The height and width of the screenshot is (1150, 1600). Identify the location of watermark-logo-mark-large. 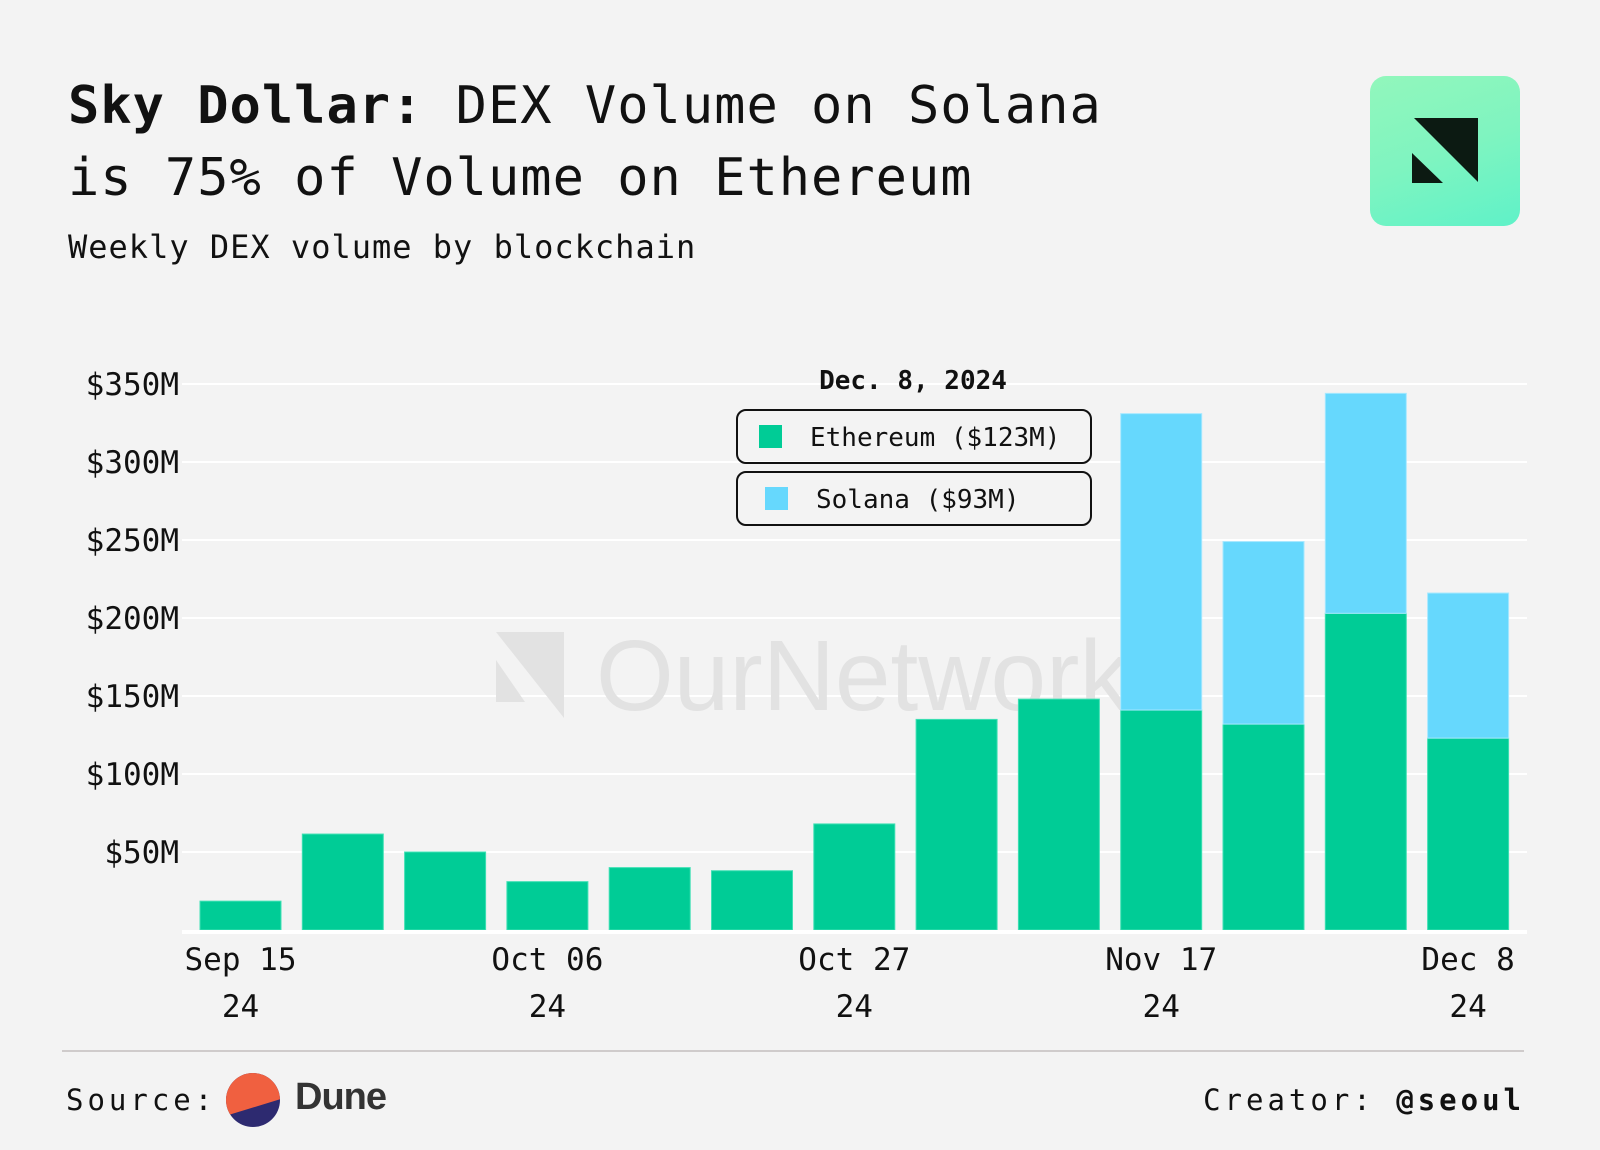
(530, 675).